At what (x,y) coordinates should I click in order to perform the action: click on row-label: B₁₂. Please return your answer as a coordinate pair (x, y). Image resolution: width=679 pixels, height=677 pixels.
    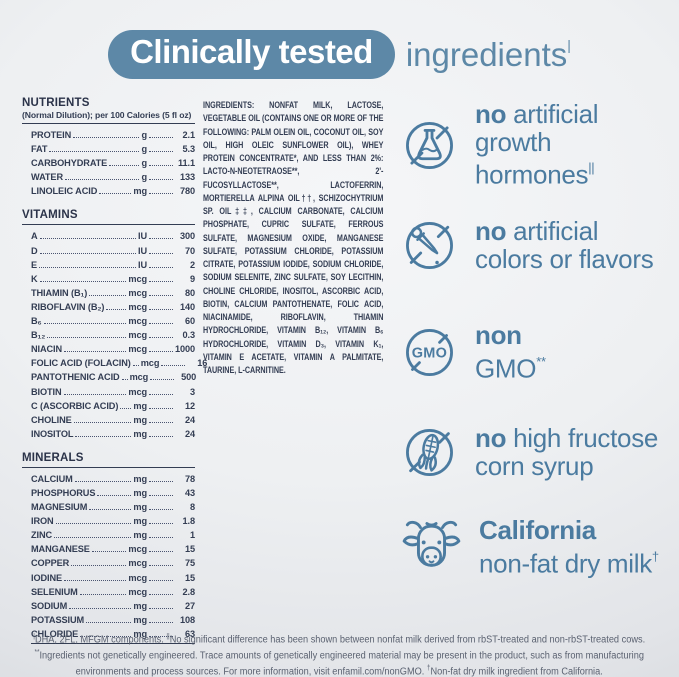
    Looking at the image, I should click on (38, 335).